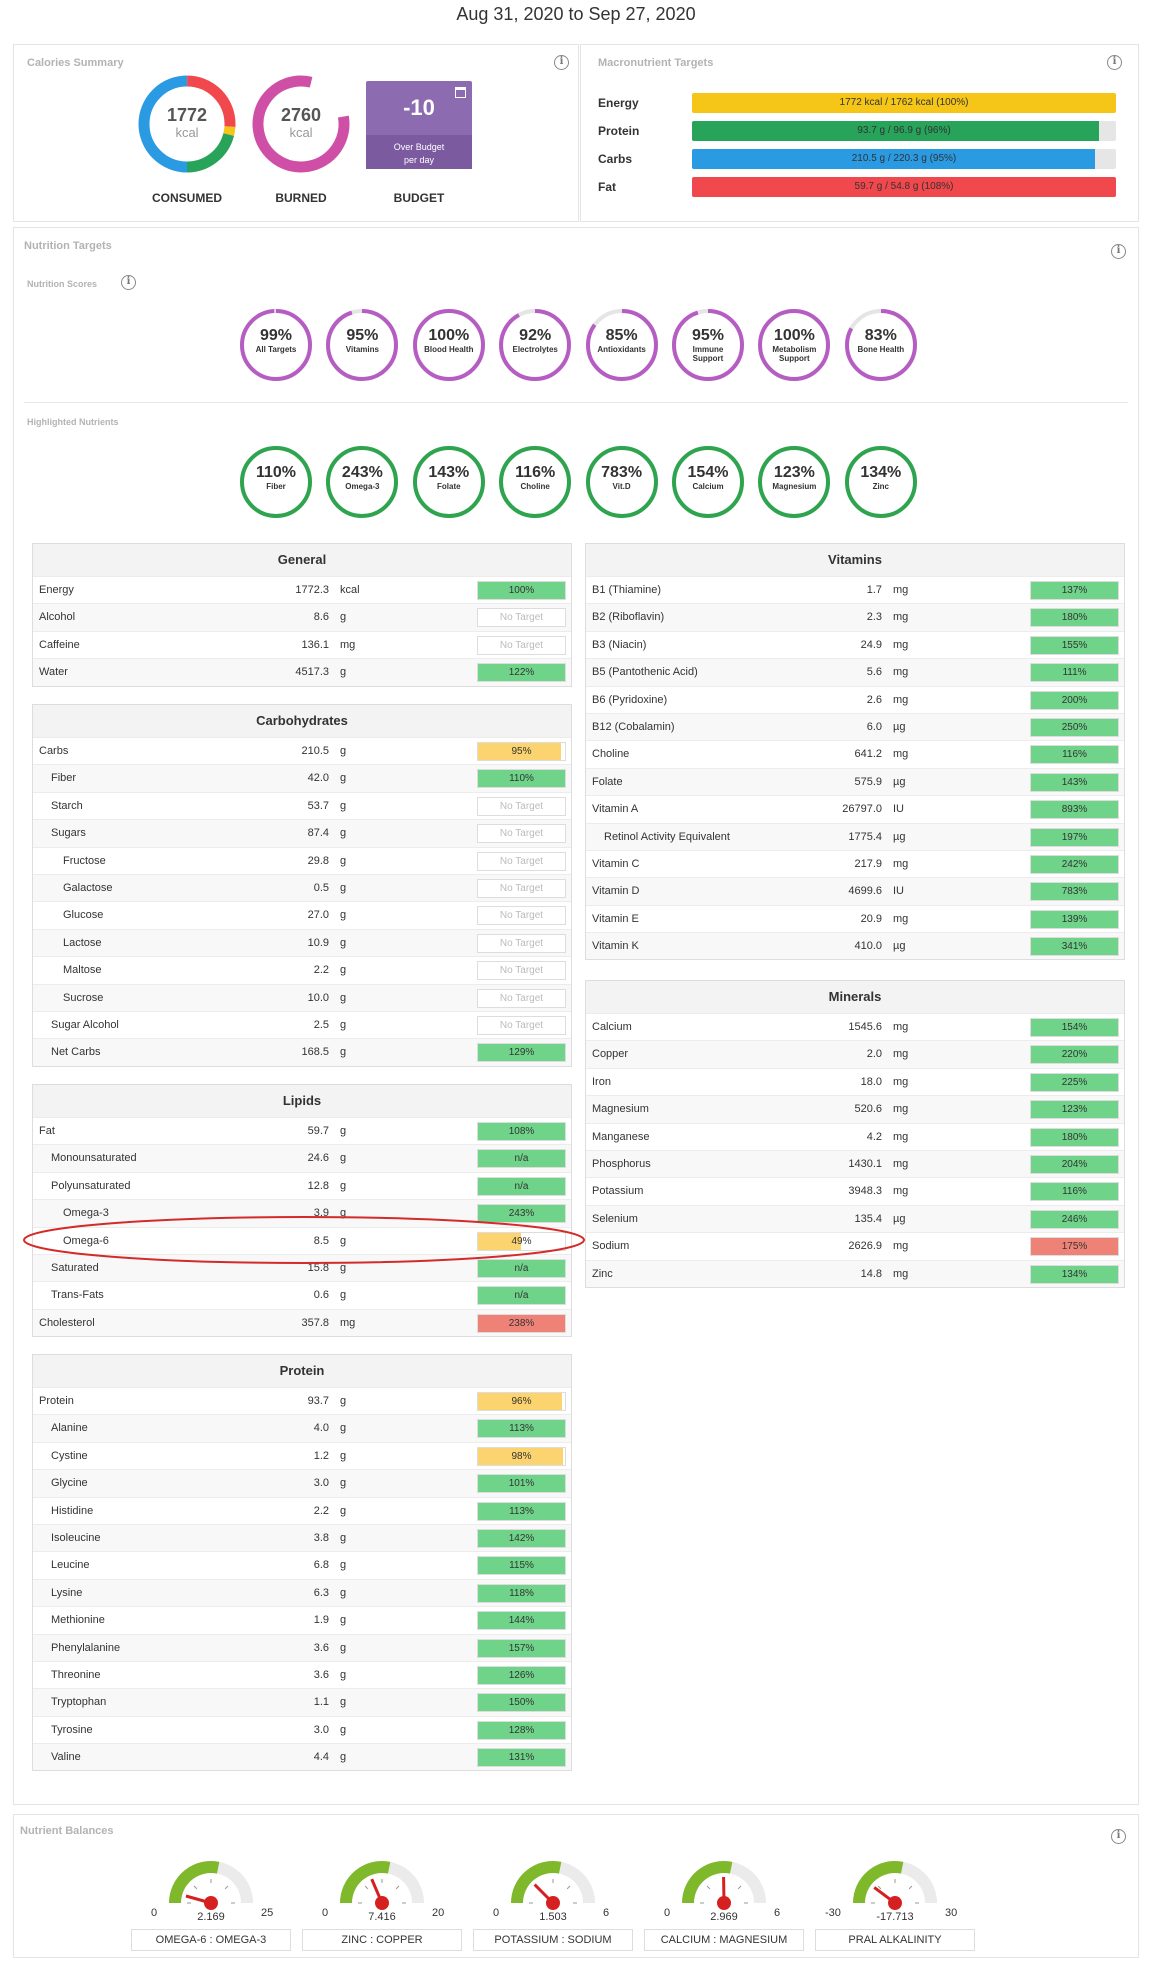 Image resolution: width=1152 pixels, height=1962 pixels. Describe the element at coordinates (855, 1054) in the screenshot. I see `table-row: Copper 2.0 mg 220%` at that location.